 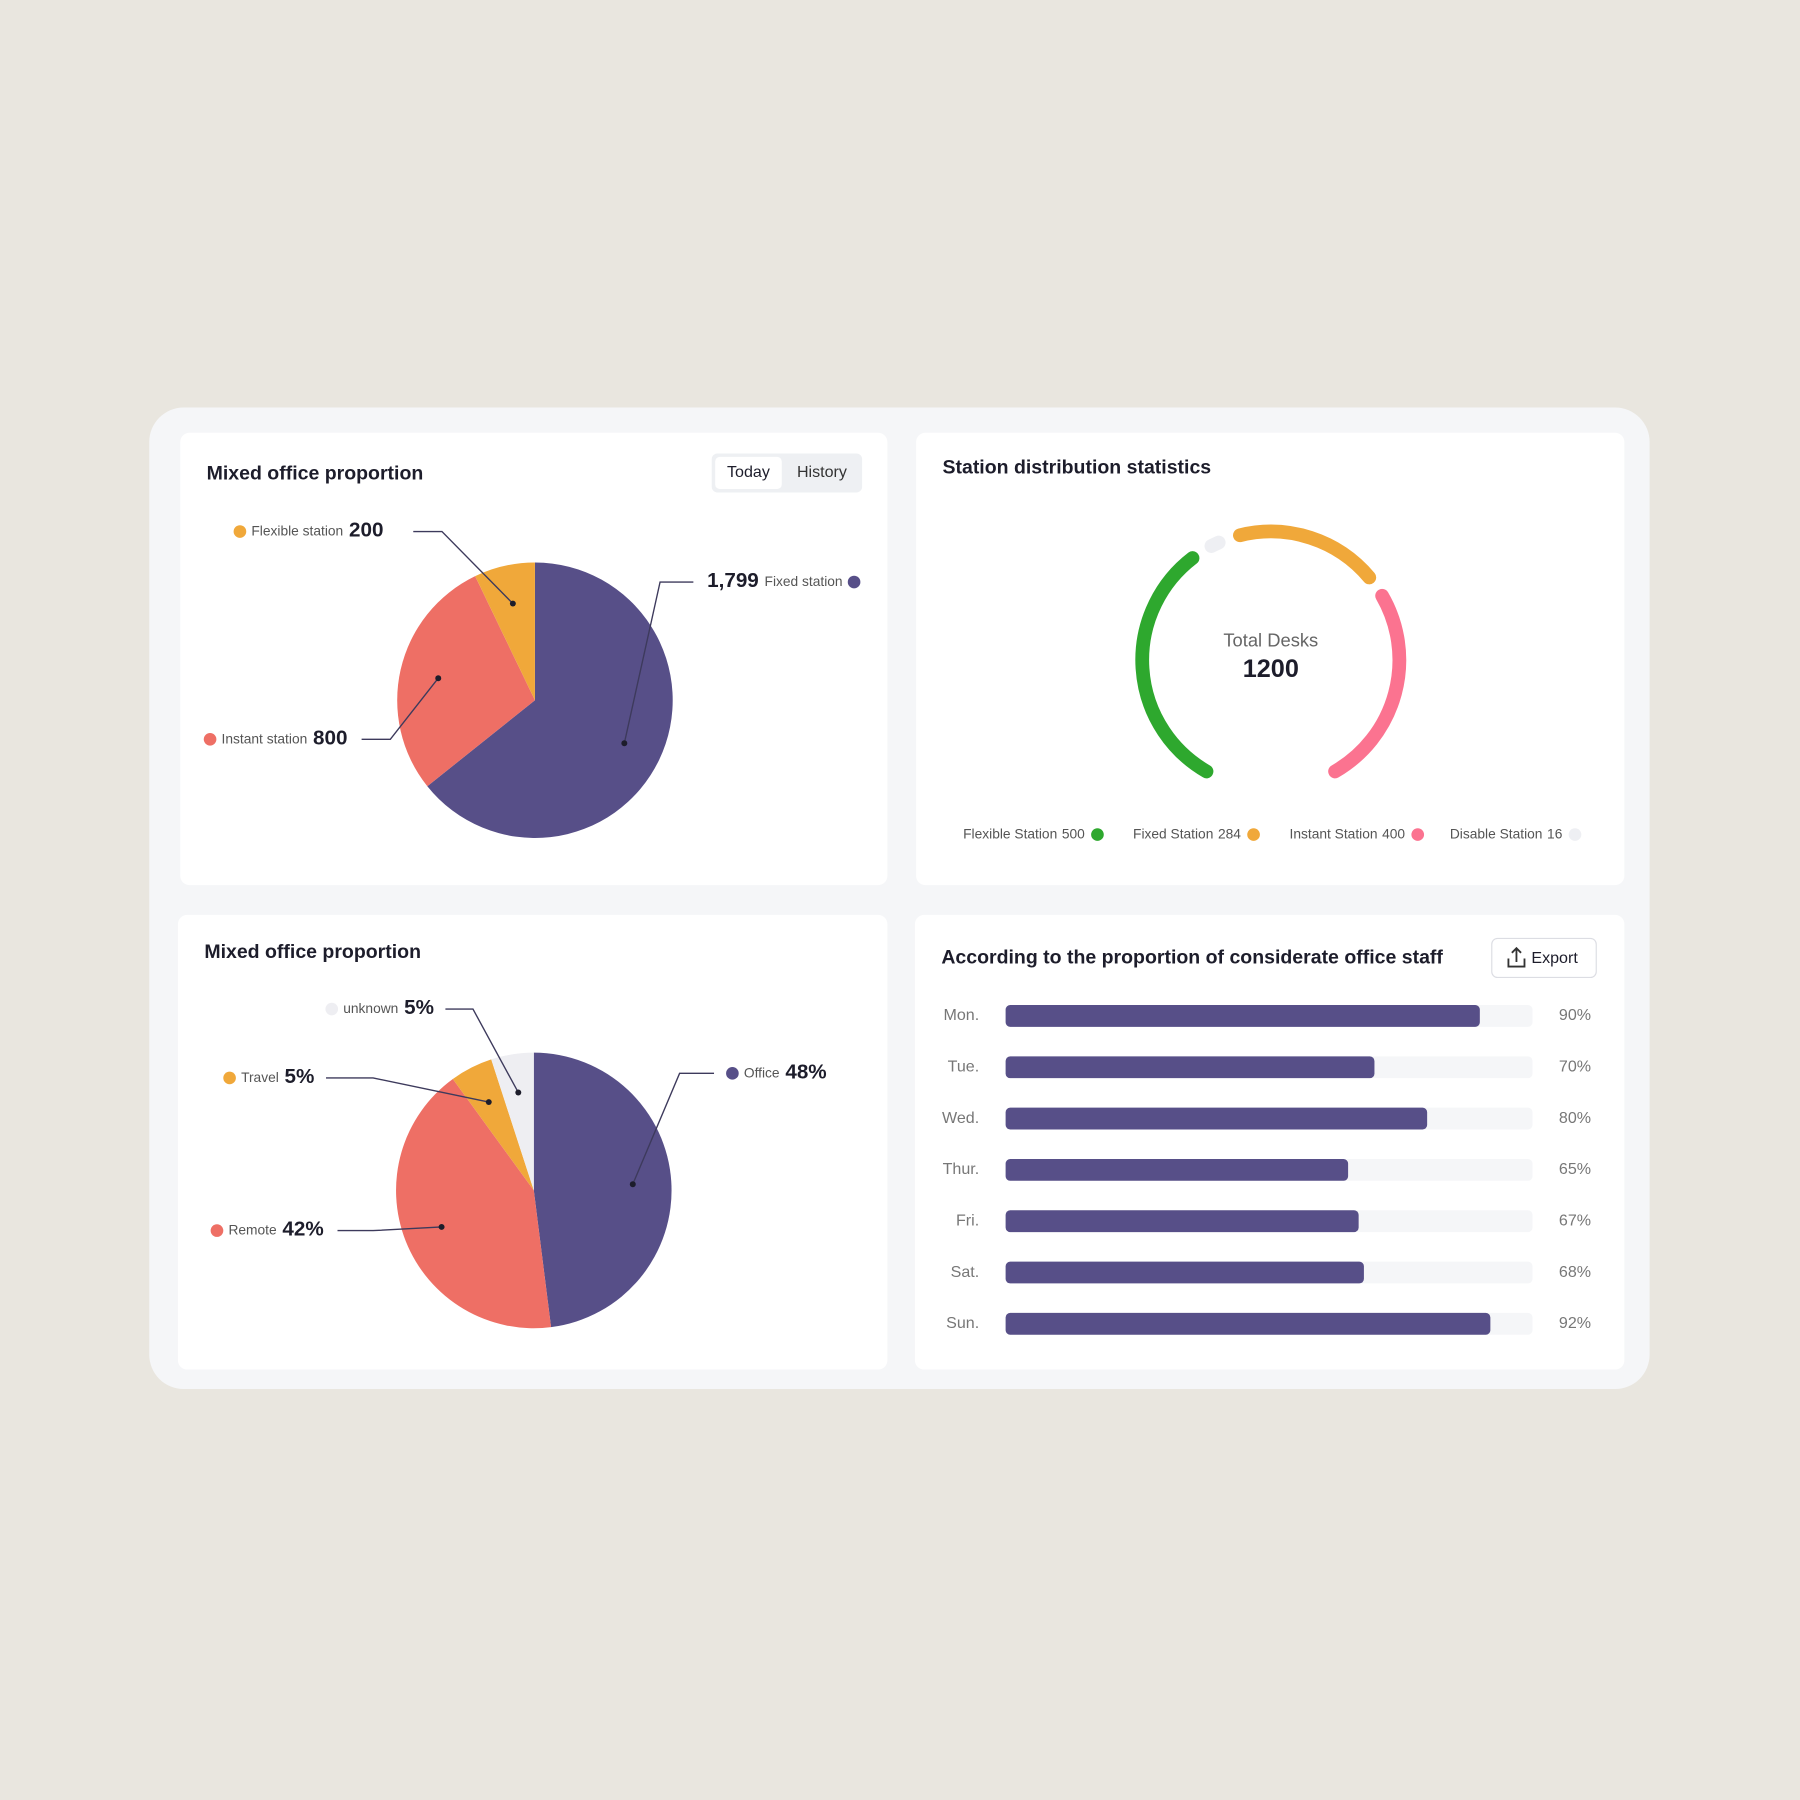 What do you see at coordinates (964, 1067) in the screenshot?
I see `row-label: Tue.` at bounding box center [964, 1067].